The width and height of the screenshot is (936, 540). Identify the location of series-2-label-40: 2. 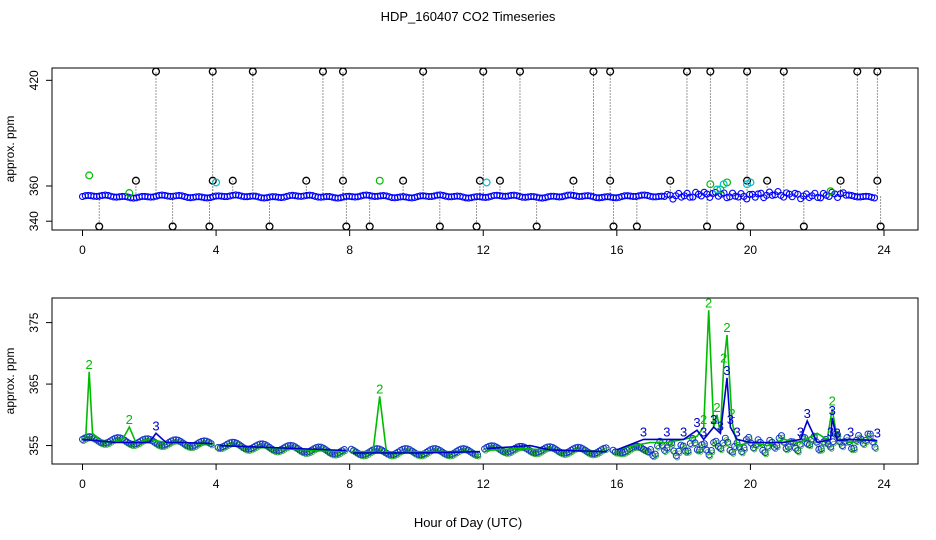
(713, 419).